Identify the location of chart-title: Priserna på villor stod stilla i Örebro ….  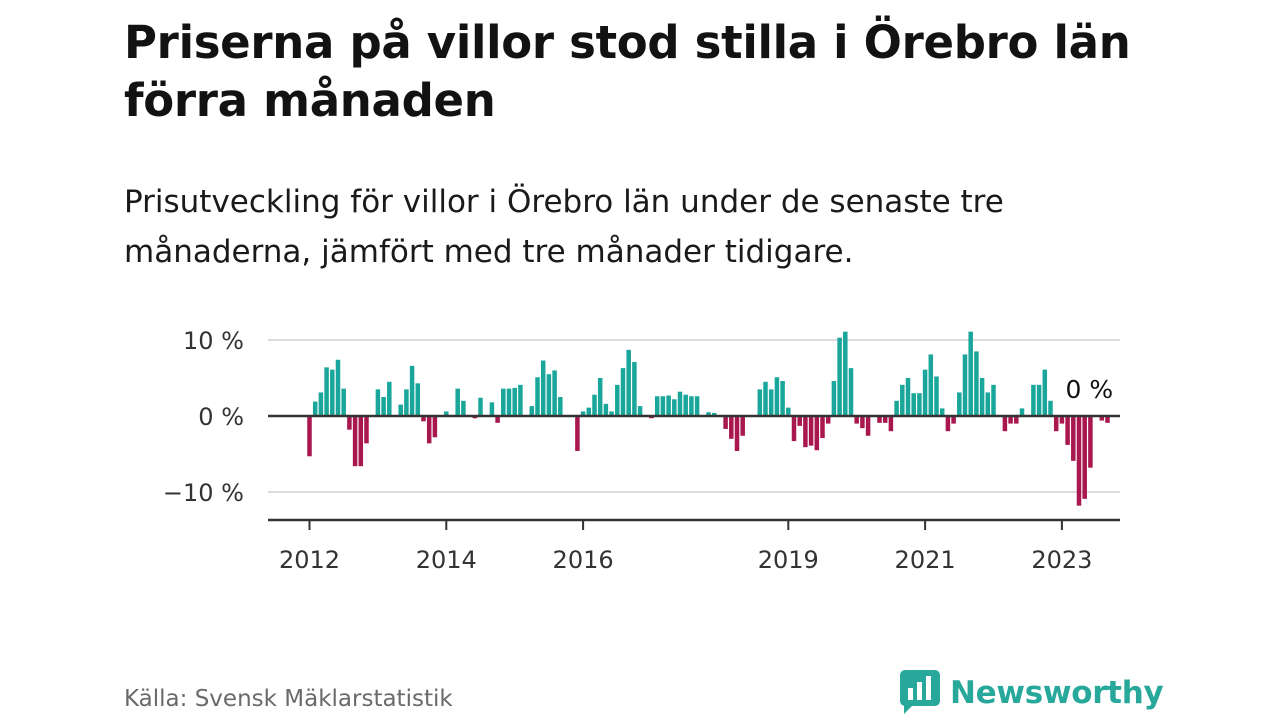
(627, 71).